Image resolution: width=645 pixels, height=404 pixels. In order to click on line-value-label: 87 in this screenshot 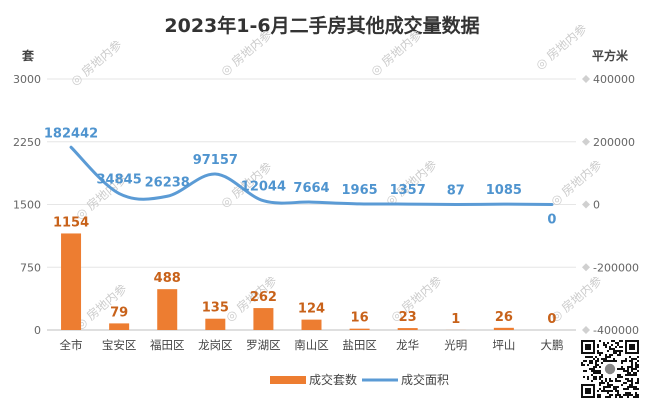, I will do `click(456, 190)`.